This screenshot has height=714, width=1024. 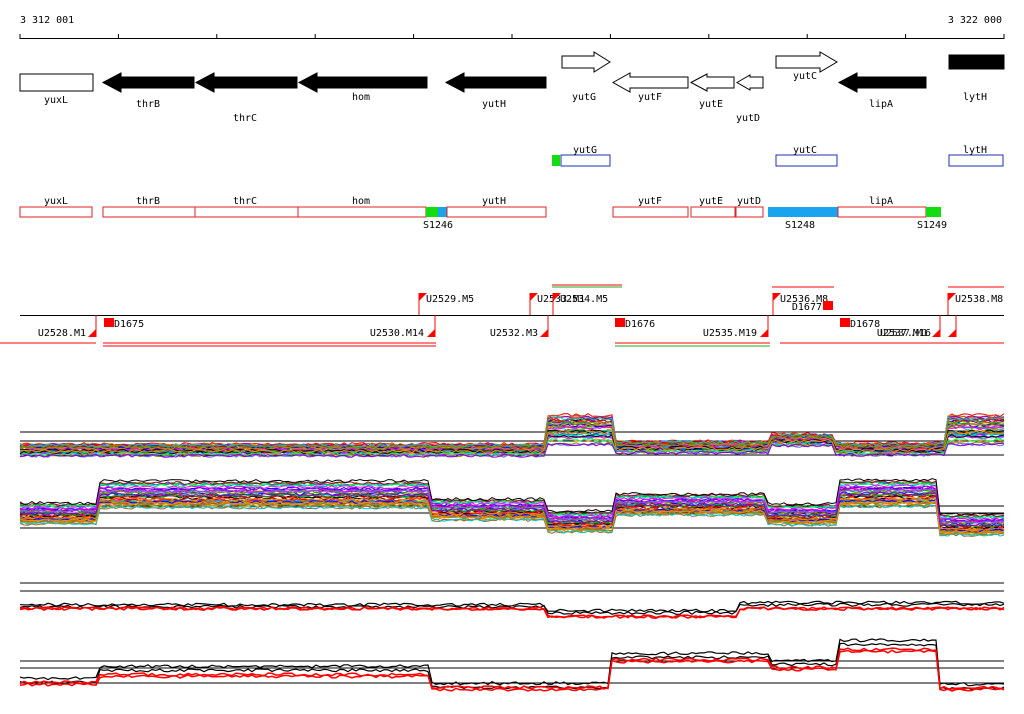 What do you see at coordinates (736, 327) in the screenshot?
I see `flag-u2535: U2535.M19` at bounding box center [736, 327].